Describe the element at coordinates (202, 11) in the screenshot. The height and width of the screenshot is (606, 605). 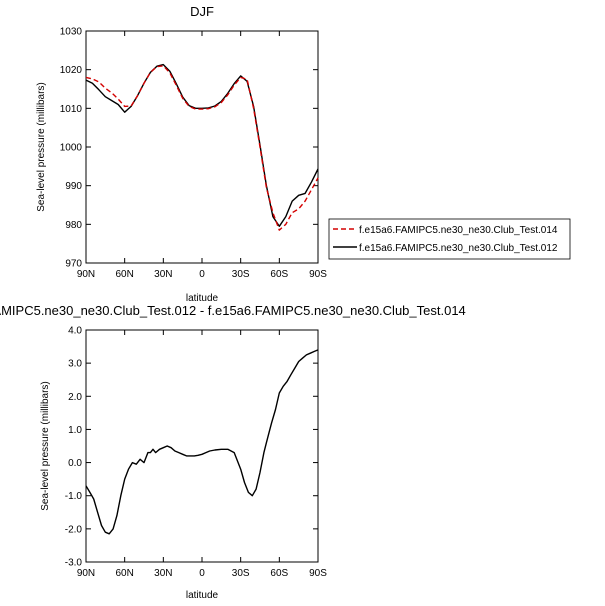
I see `top-chart-title: DJF` at that location.